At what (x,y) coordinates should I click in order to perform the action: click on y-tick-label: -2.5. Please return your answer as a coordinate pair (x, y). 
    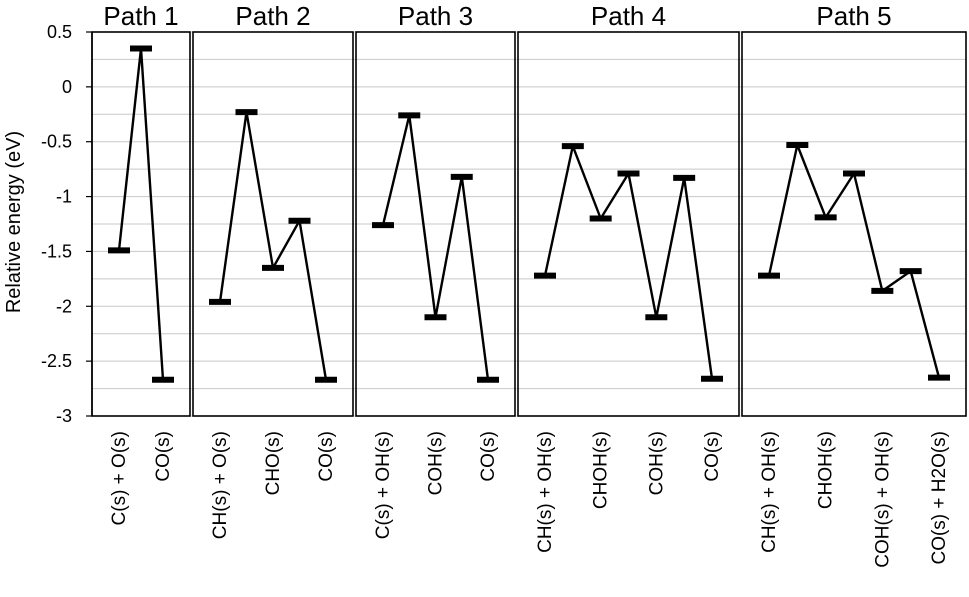
    Looking at the image, I should click on (56, 361).